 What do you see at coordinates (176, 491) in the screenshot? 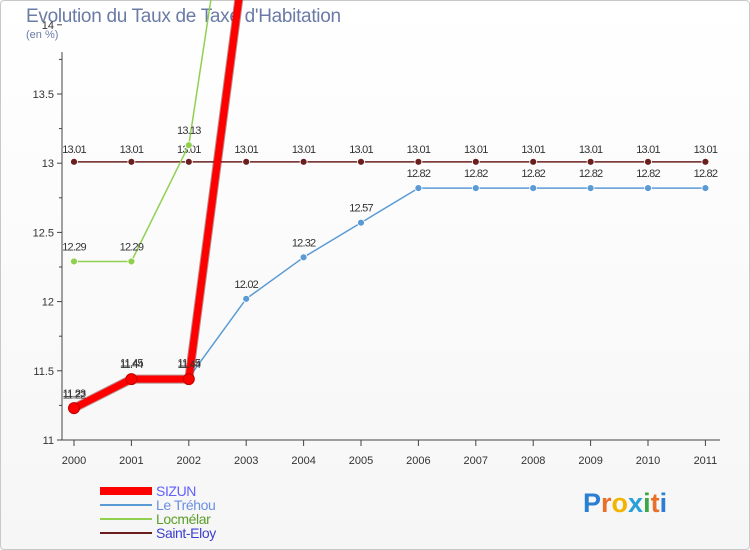
I see `legend-label: SIZUN` at bounding box center [176, 491].